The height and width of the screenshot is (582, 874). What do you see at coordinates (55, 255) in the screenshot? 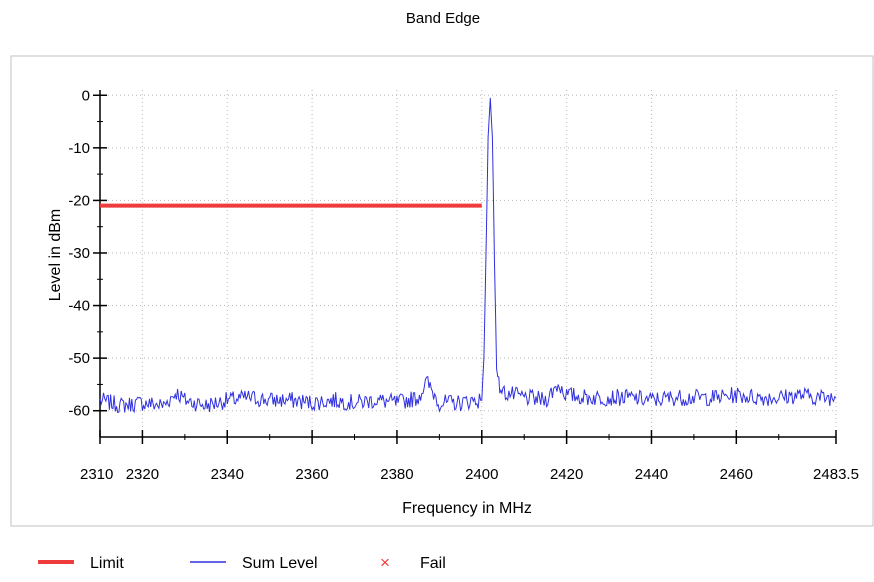
I see `y-axis-title: Level in dBm` at bounding box center [55, 255].